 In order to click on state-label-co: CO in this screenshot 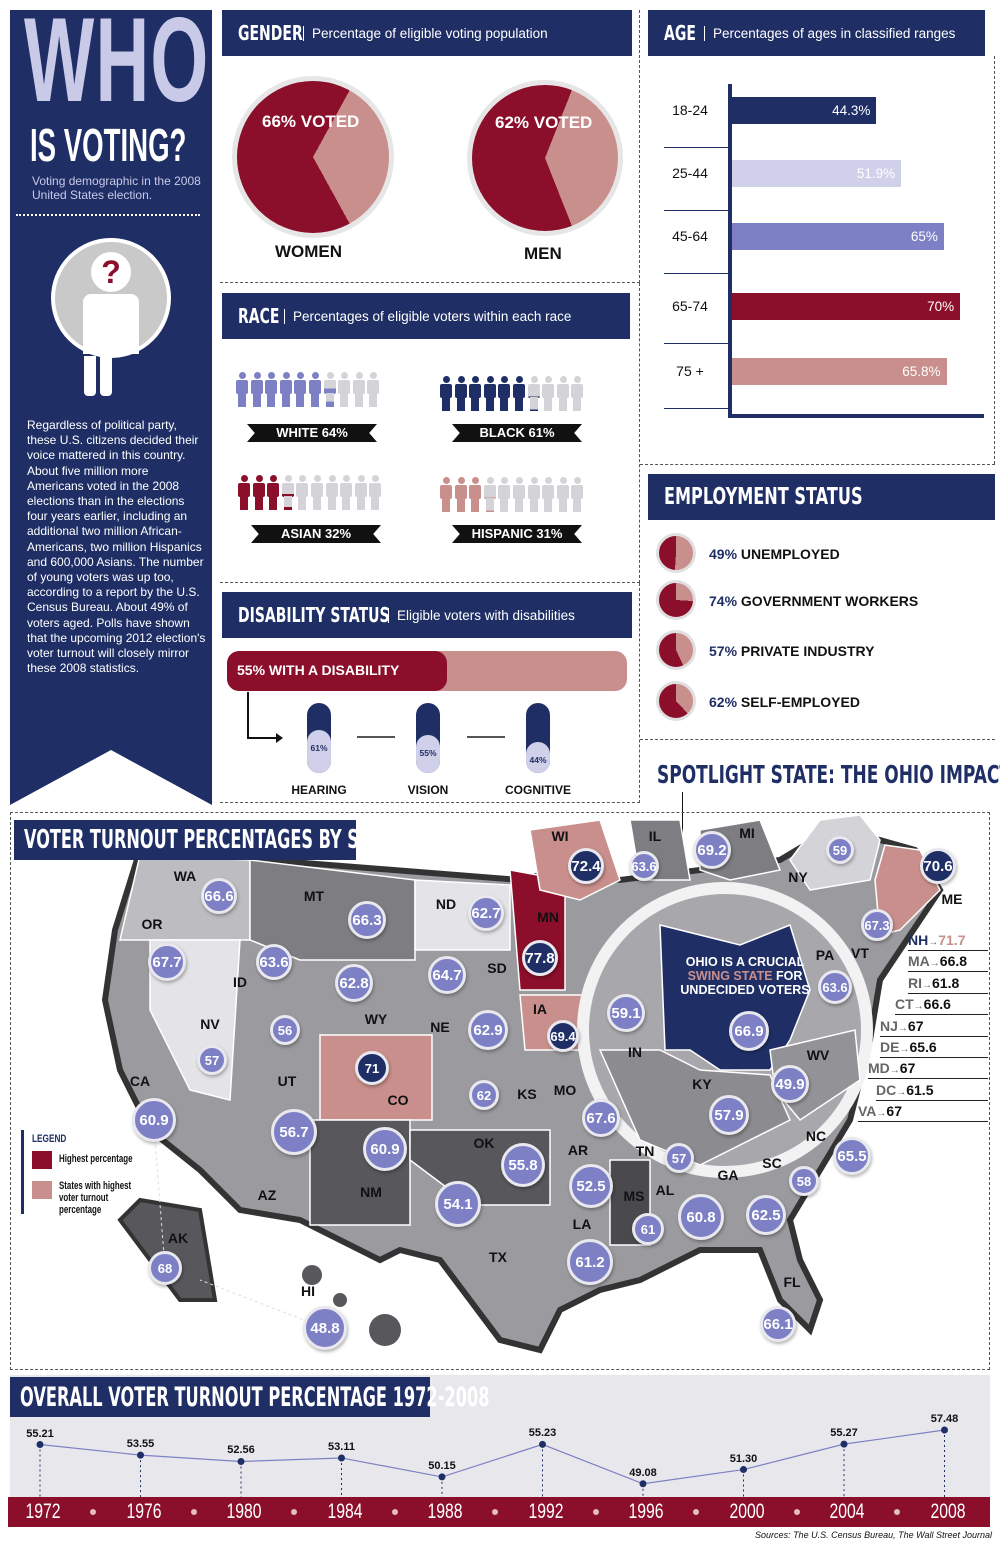, I will do `click(398, 1100)`.